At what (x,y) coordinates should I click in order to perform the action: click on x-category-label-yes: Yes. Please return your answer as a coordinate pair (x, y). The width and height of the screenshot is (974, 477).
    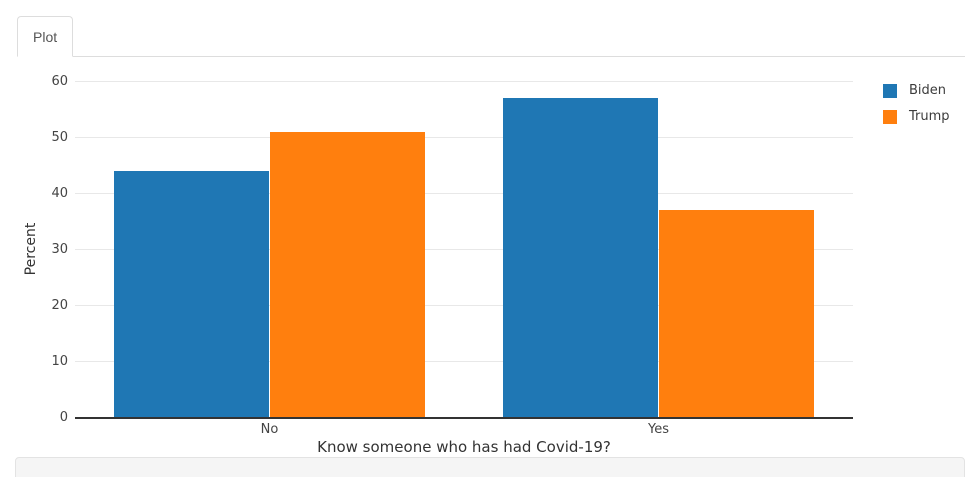
    Looking at the image, I should click on (658, 429).